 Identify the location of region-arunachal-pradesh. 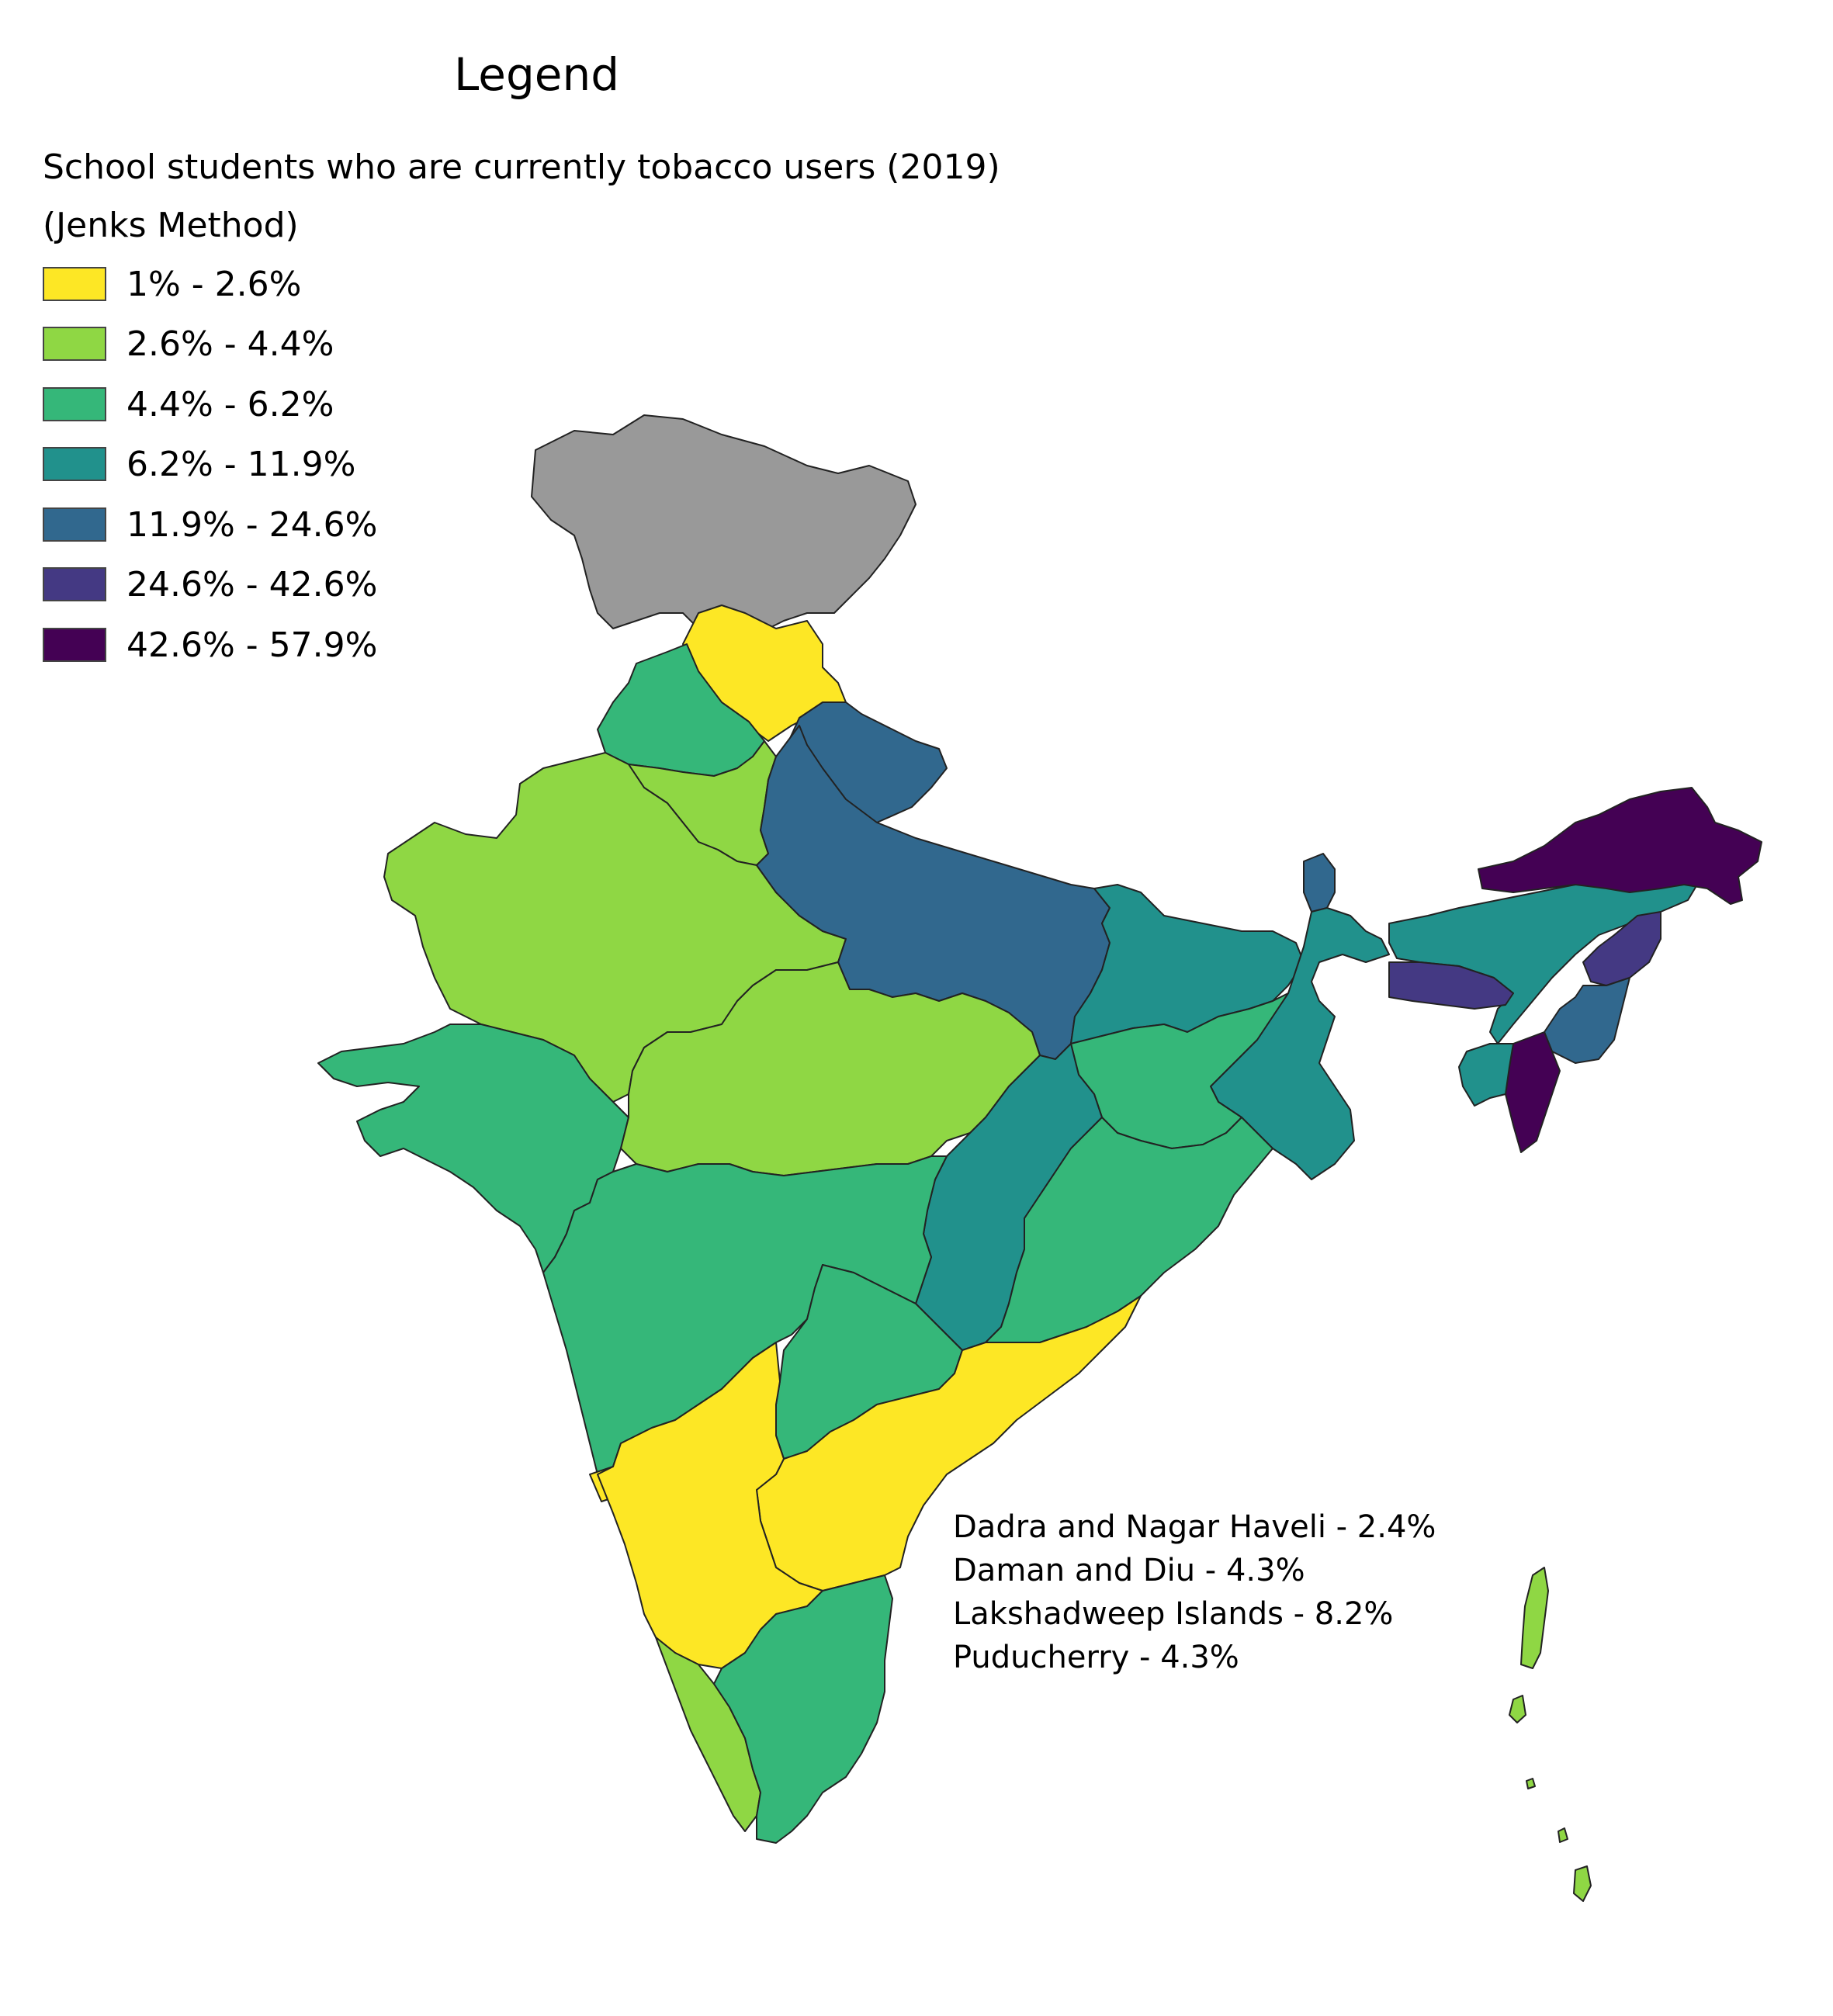
(1620, 846).